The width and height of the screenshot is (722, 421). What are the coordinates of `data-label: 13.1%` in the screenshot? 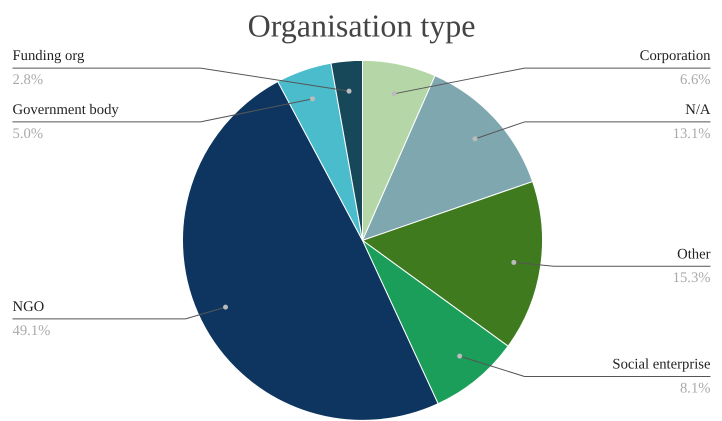 It's located at (691, 134).